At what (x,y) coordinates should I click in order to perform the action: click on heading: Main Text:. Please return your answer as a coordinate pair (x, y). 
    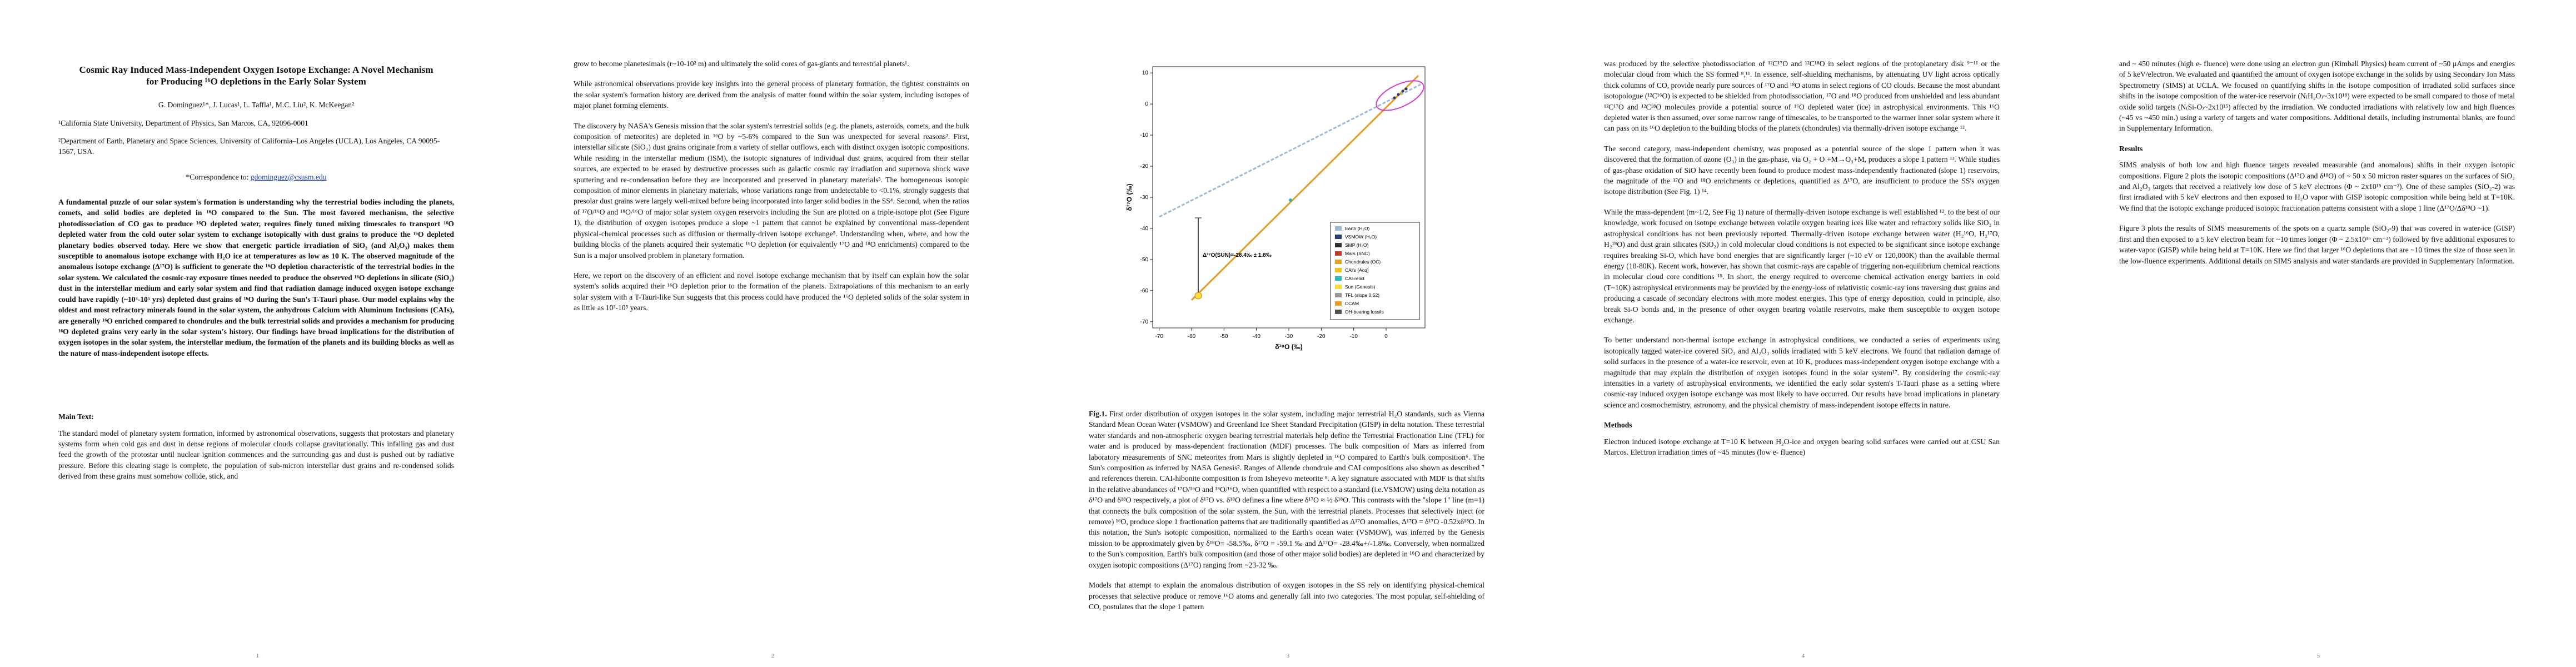
    Looking at the image, I should click on (76, 416).